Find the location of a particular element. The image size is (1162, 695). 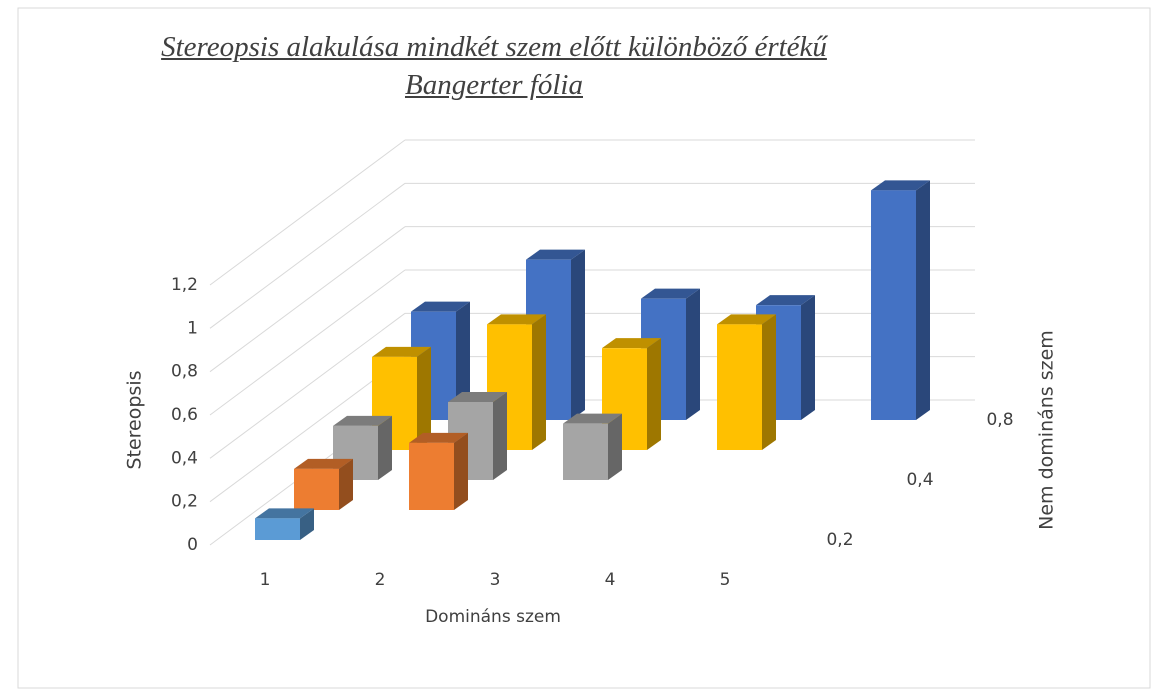

y-tick-label: 0,4 is located at coordinates (184, 458).